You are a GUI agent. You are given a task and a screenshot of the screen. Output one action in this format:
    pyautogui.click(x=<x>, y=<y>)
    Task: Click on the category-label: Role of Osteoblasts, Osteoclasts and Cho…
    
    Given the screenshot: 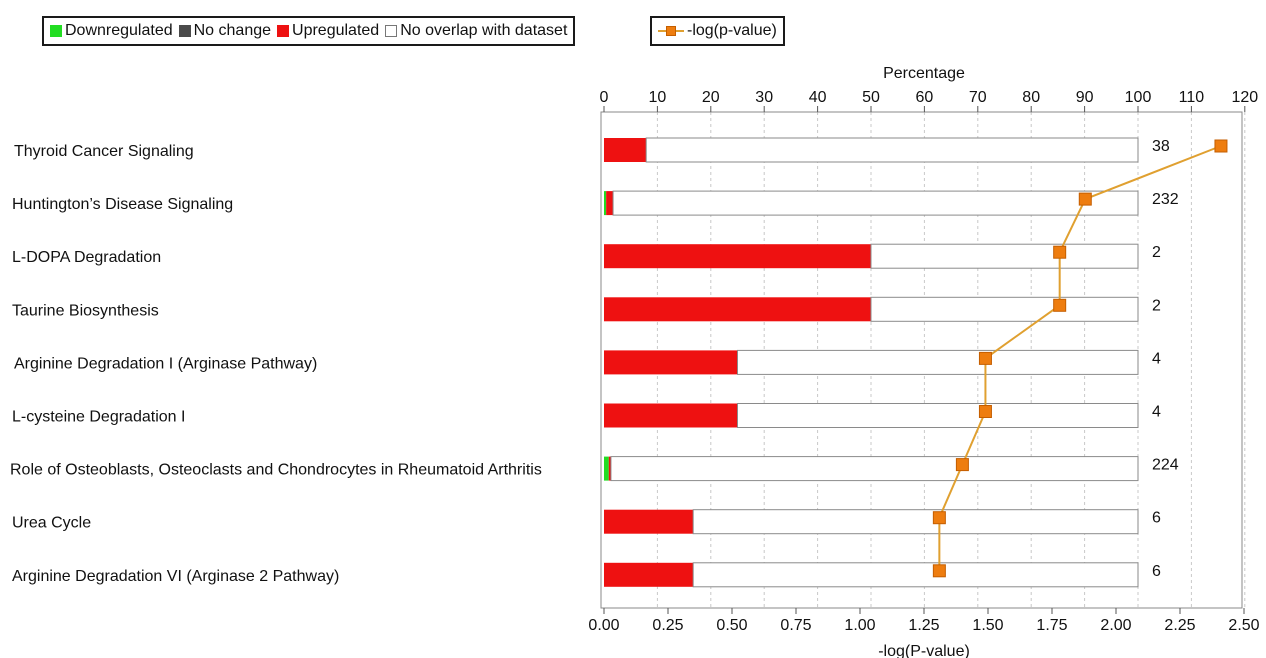 What is the action you would take?
    pyautogui.click(x=276, y=470)
    